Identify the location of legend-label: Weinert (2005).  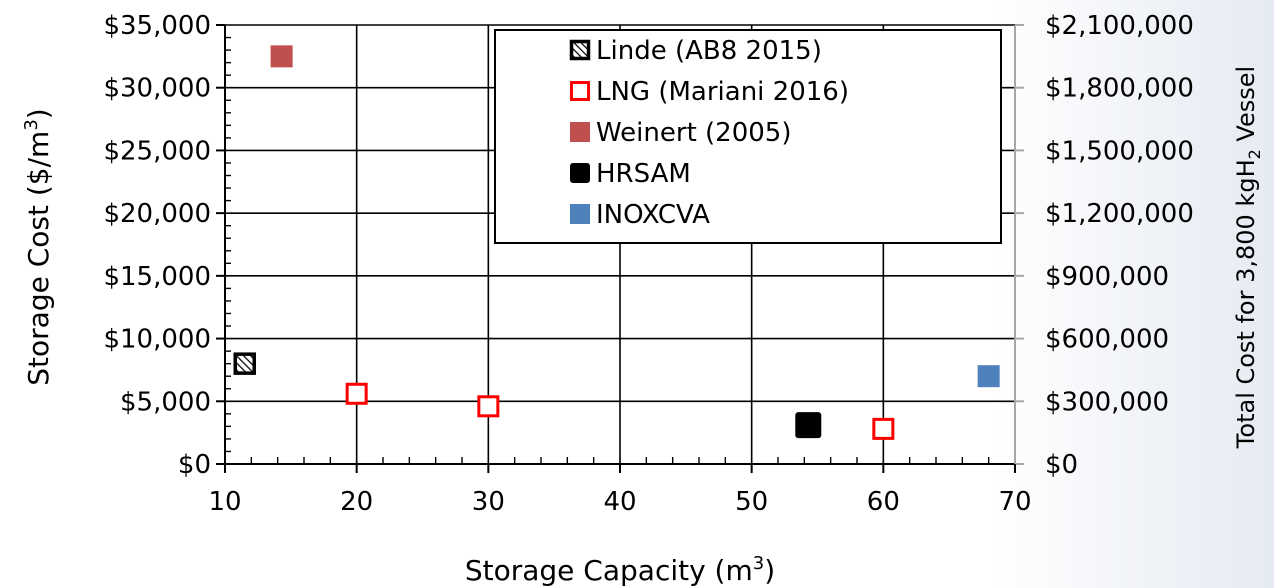
(693, 133).